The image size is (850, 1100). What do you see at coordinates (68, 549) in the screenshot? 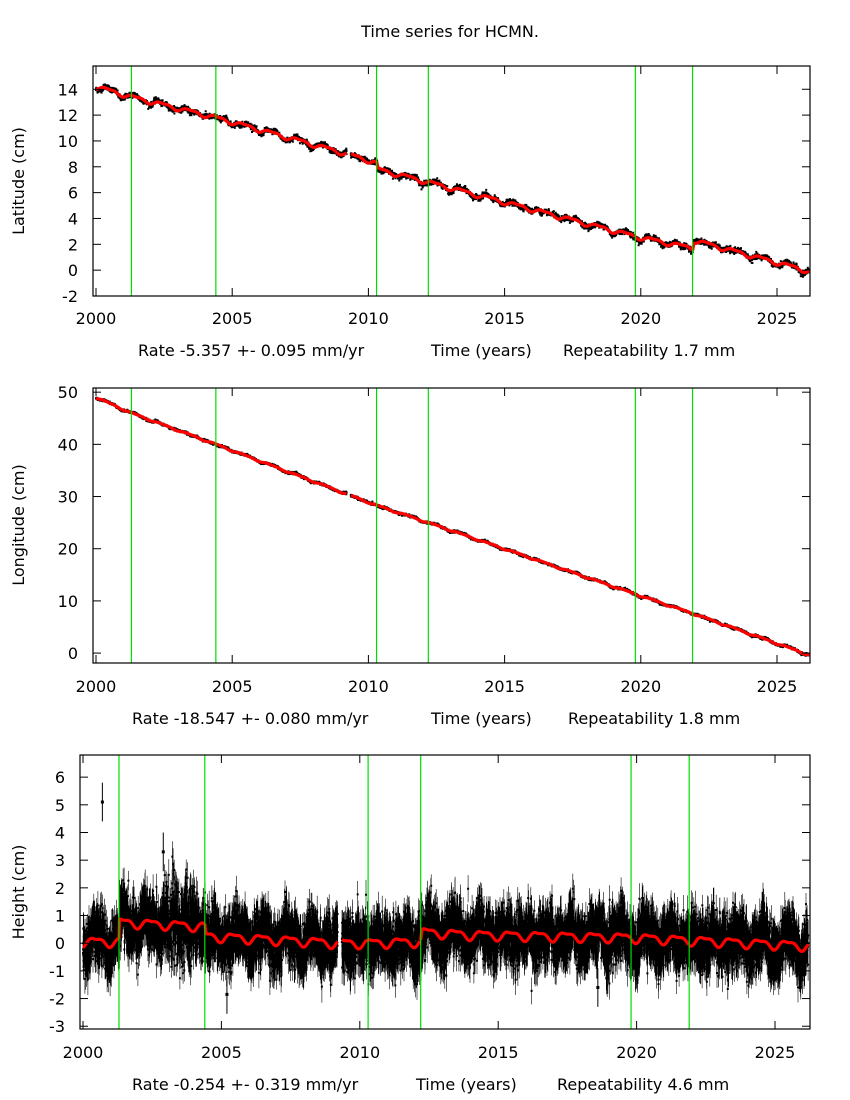
I see `y-tick-label: 20` at bounding box center [68, 549].